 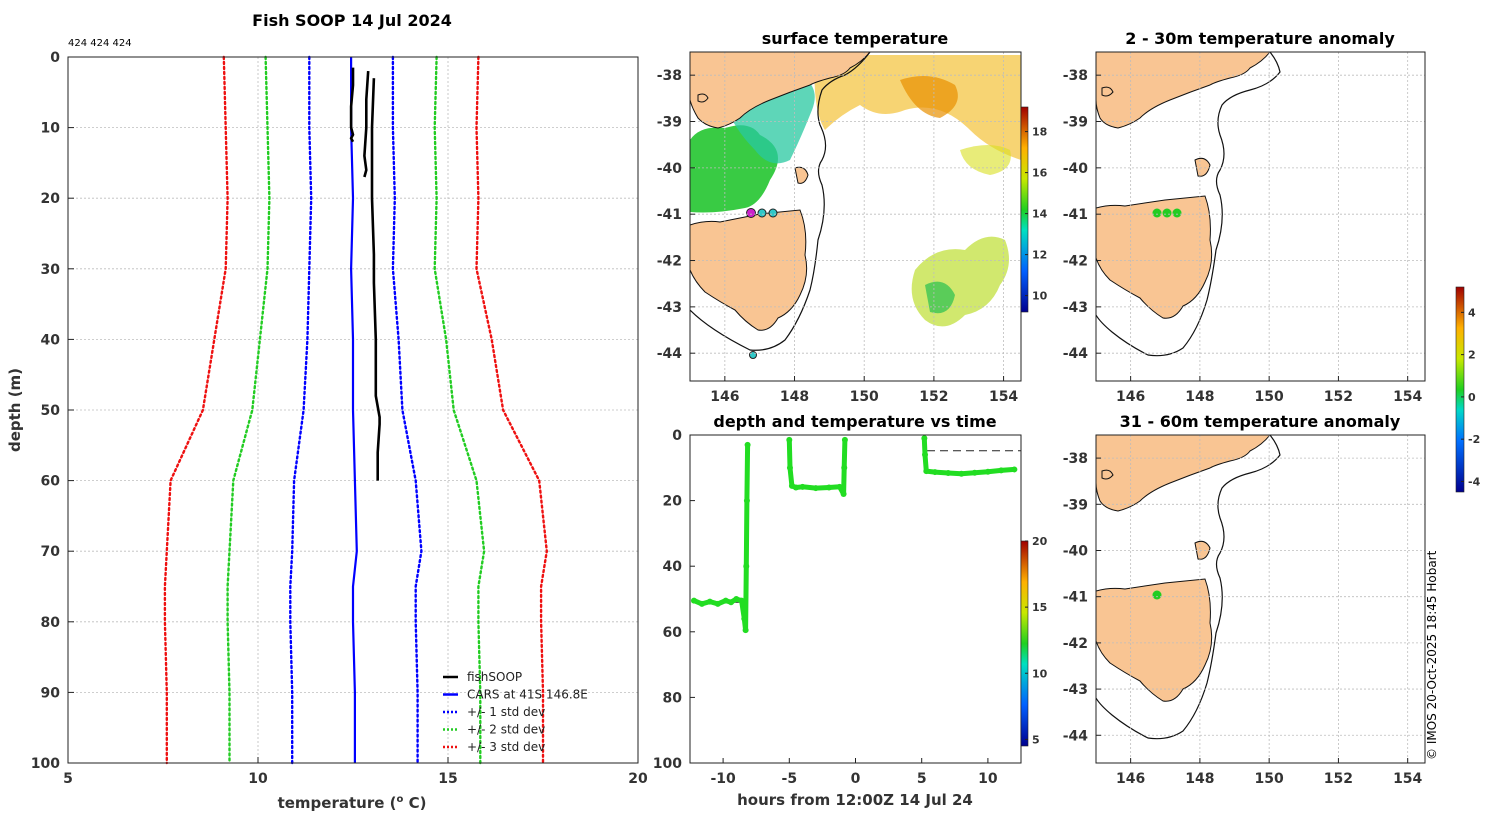 I want to click on timeseries-xtick-label: 10, so click(x=988, y=779).